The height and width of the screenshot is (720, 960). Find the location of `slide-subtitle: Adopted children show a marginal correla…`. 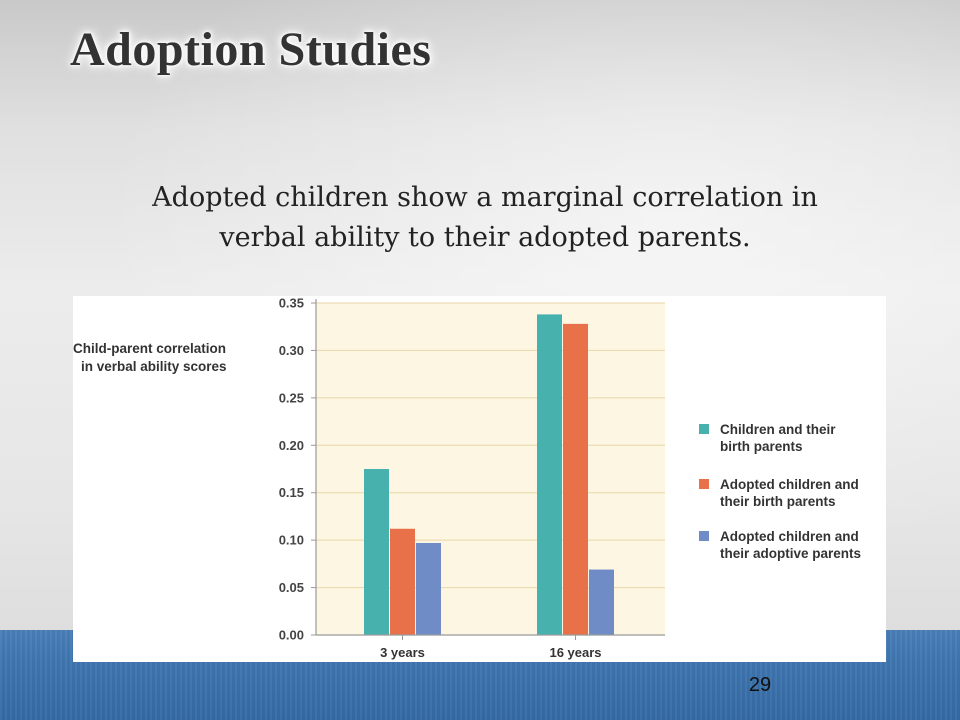

slide-subtitle: Adopted children show a marginal correla… is located at coordinates (485, 218).